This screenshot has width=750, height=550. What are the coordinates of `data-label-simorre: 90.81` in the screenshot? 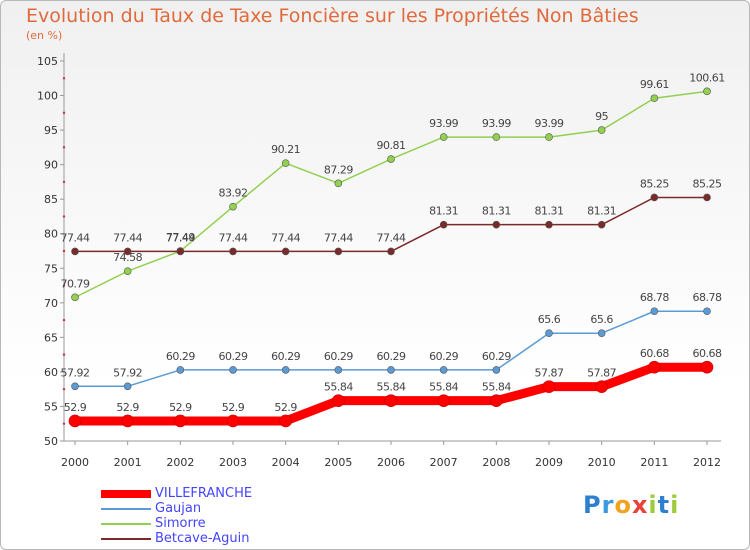 It's located at (391, 145).